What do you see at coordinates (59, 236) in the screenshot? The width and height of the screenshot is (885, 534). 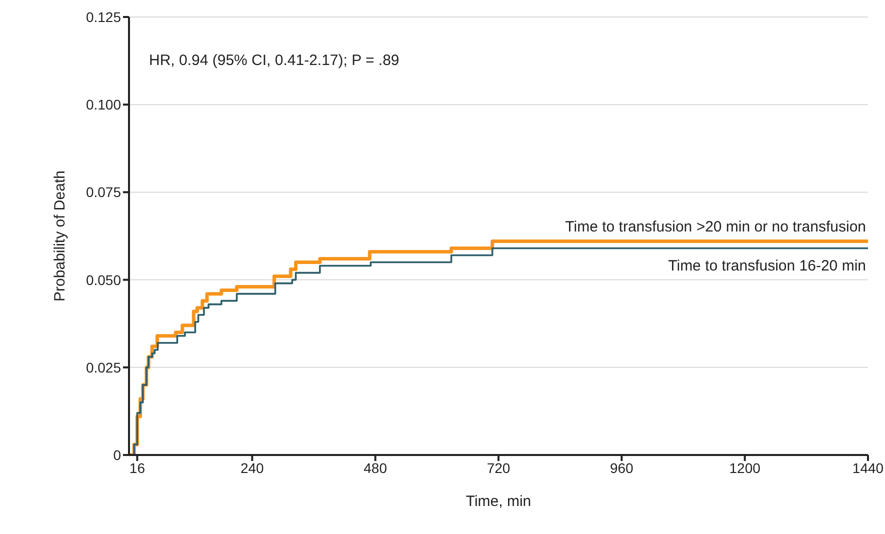 I see `y-axis-title: Probability of Death` at bounding box center [59, 236].